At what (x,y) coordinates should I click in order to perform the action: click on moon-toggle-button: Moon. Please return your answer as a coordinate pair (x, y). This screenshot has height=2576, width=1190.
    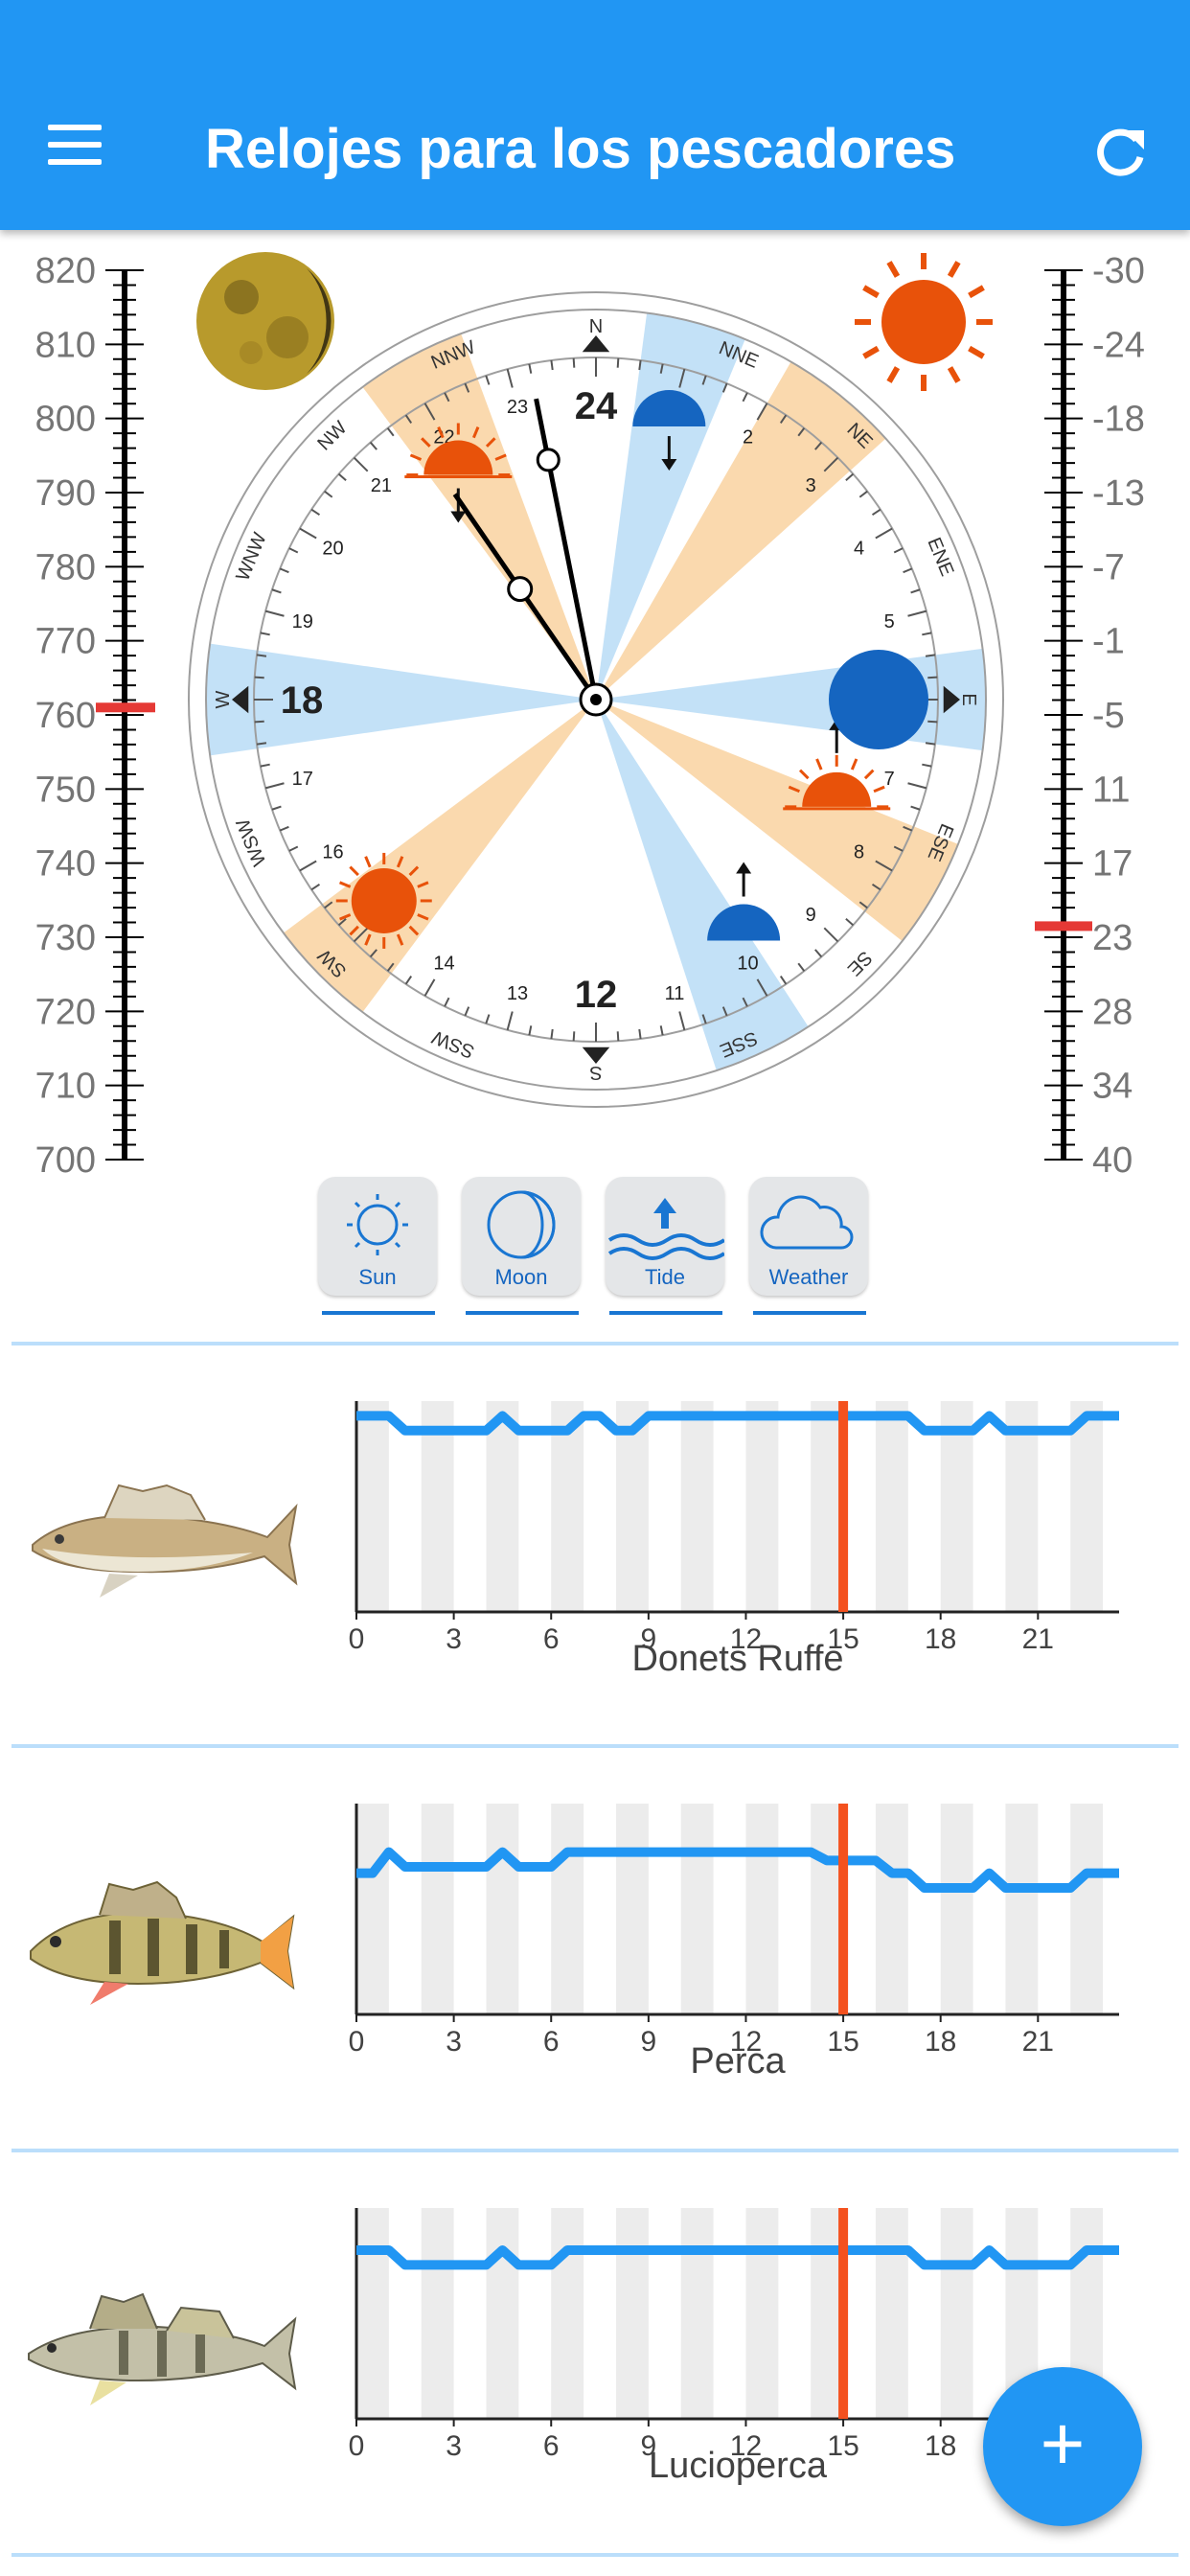
    Looking at the image, I should click on (522, 1236).